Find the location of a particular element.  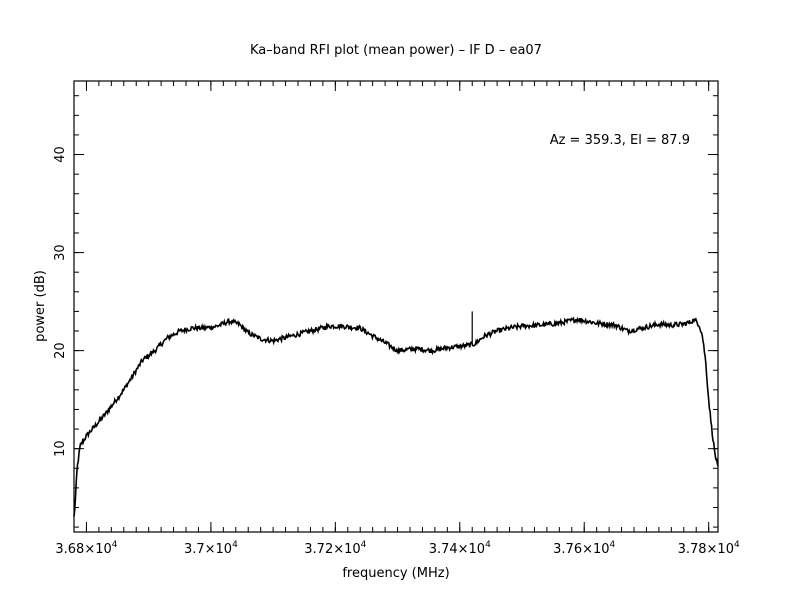

x-tick-mantissa: 3.76×10 is located at coordinates (581, 549).